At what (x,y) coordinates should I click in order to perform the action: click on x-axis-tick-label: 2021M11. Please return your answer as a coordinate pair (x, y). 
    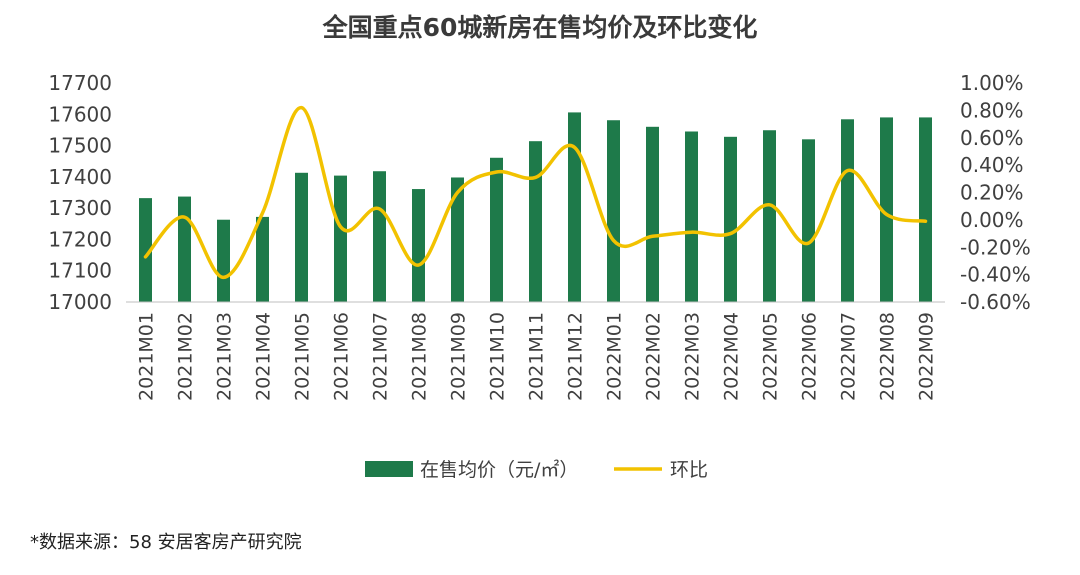
    Looking at the image, I should click on (537, 356).